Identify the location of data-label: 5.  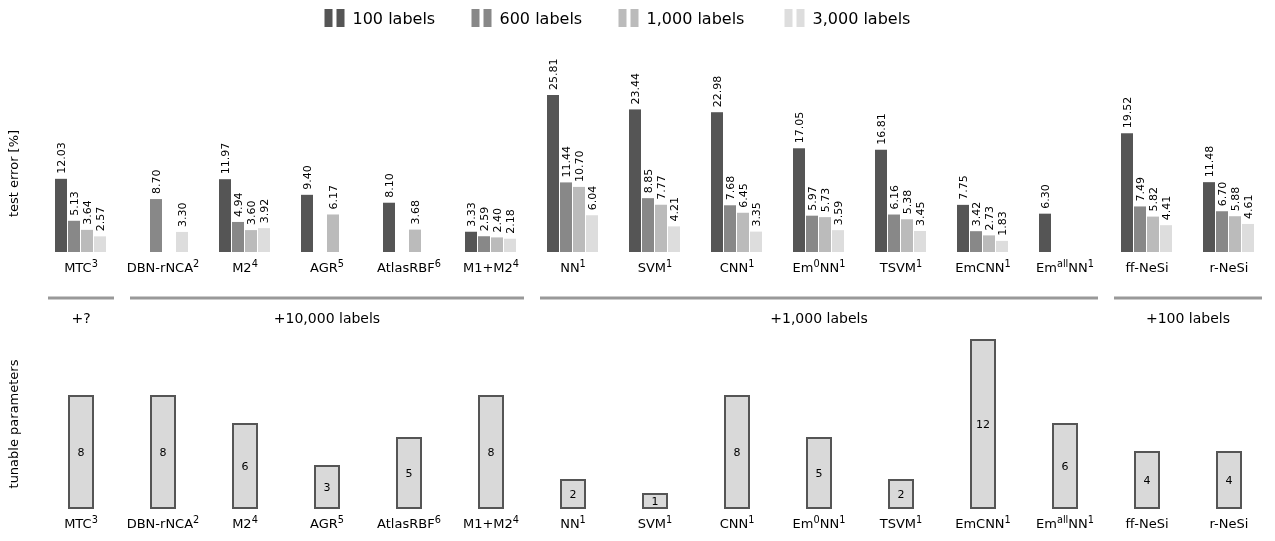
(819, 473).